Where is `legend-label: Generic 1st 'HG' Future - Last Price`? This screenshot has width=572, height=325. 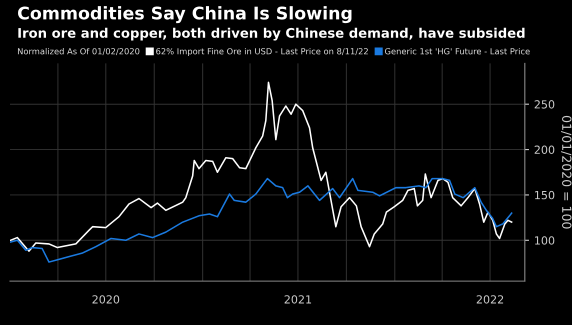
legend-label: Generic 1st 'HG' Future - Last Price is located at coordinates (457, 51).